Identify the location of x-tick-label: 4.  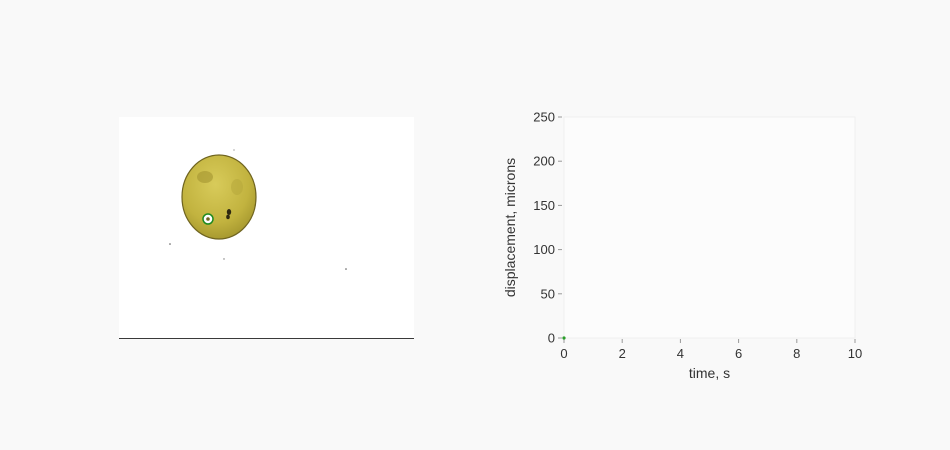
(680, 353).